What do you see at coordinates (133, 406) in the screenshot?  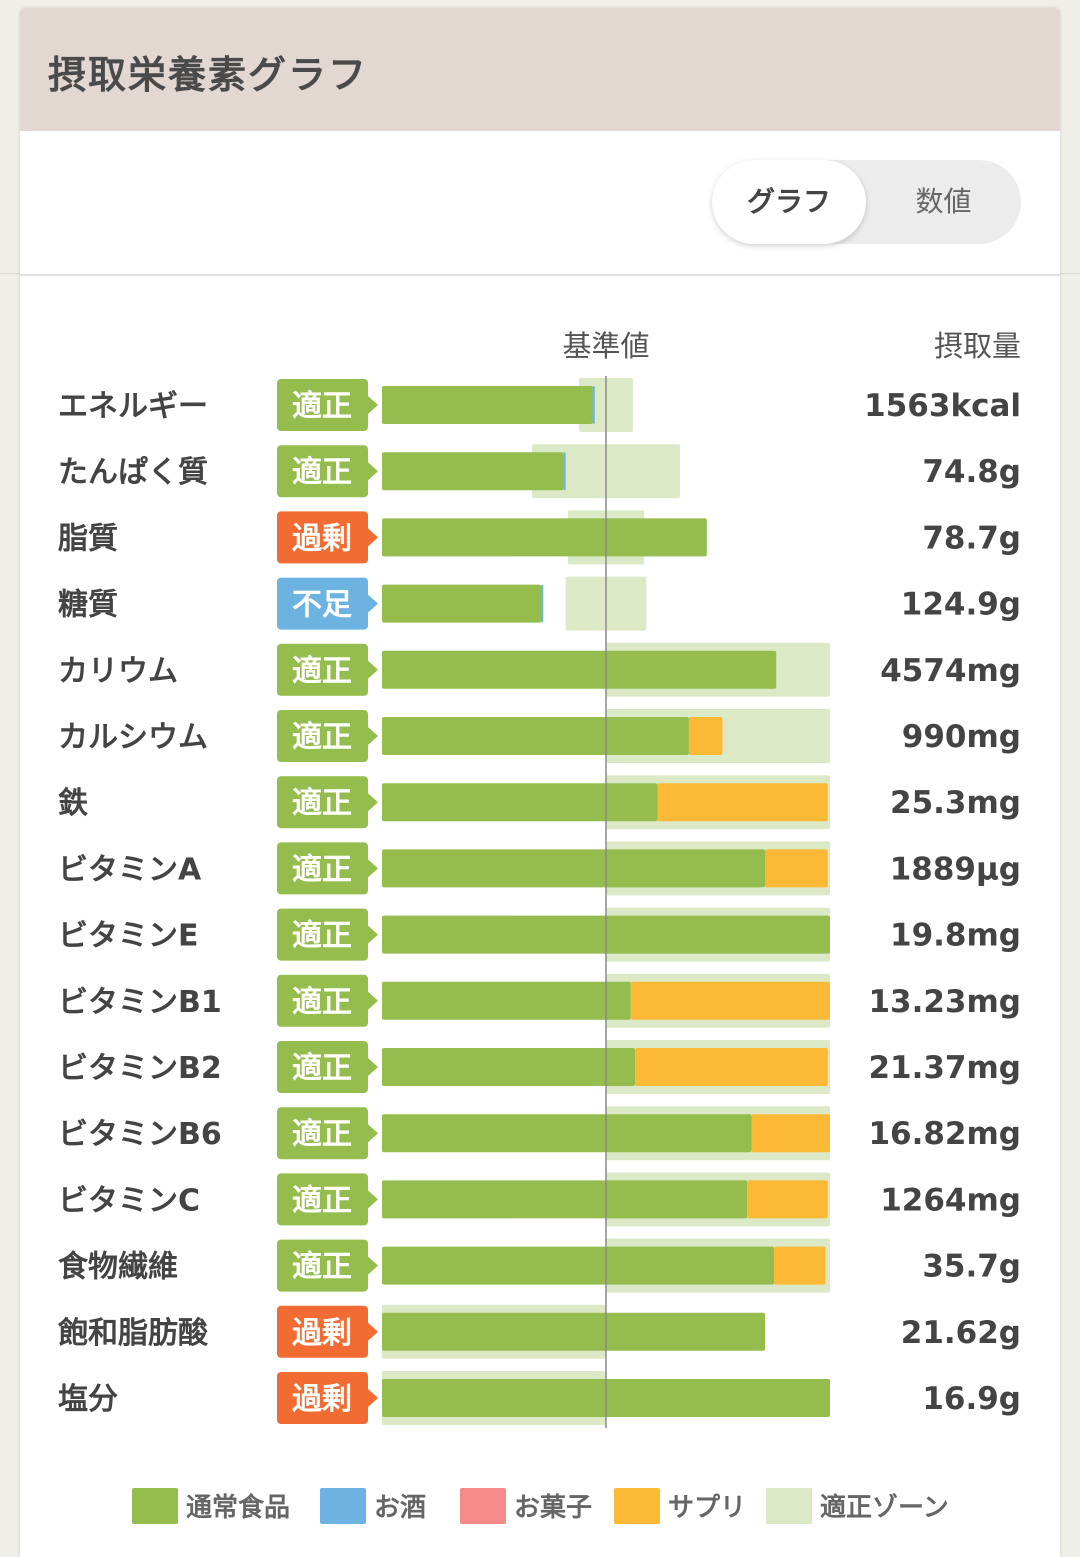 I see `nutrient-name: エネルギー` at bounding box center [133, 406].